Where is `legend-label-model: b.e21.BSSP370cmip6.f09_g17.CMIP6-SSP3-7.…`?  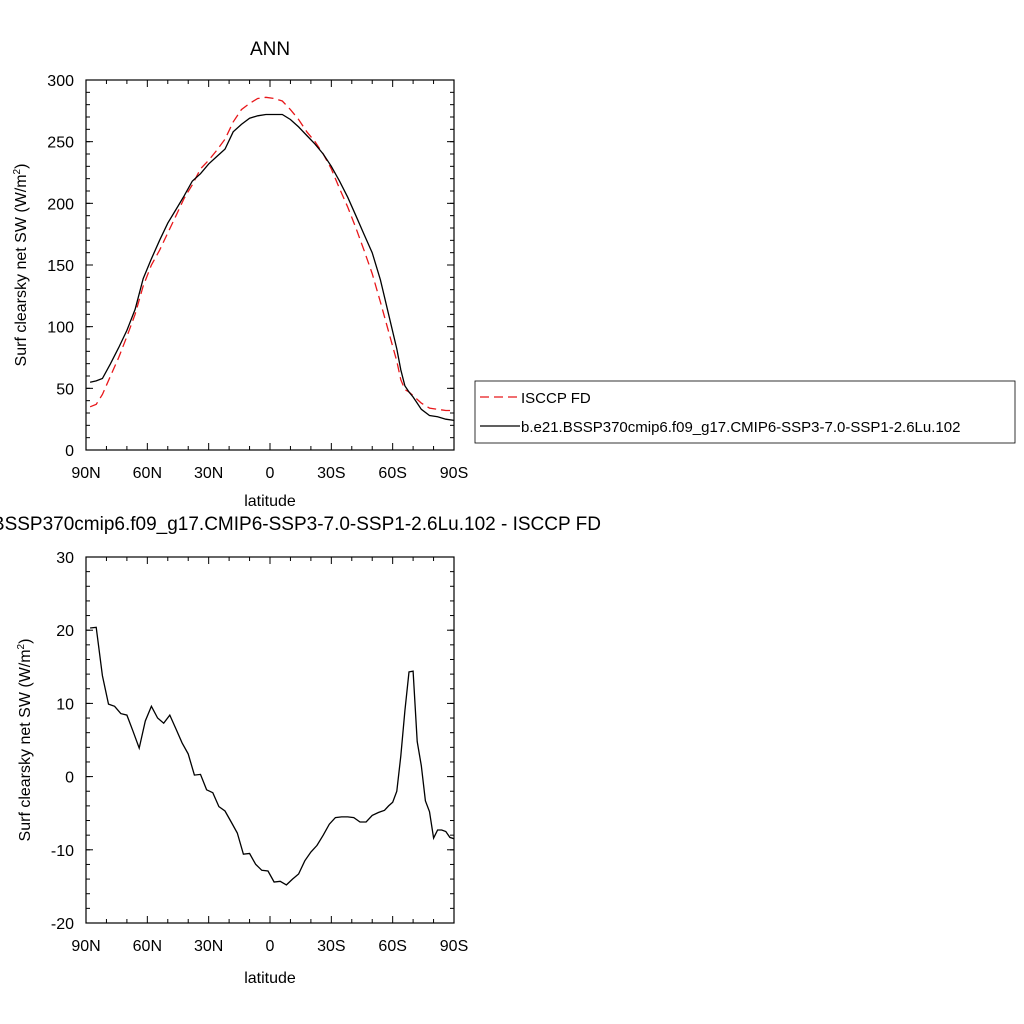
legend-label-model: b.e21.BSSP370cmip6.f09_g17.CMIP6-SSP3-7.… is located at coordinates (740, 427).